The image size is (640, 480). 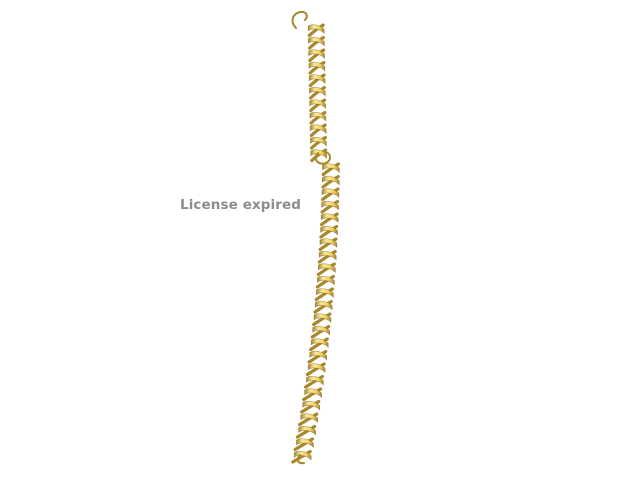 What do you see at coordinates (299, 19) in the screenshot?
I see `n-terminus-loop` at bounding box center [299, 19].